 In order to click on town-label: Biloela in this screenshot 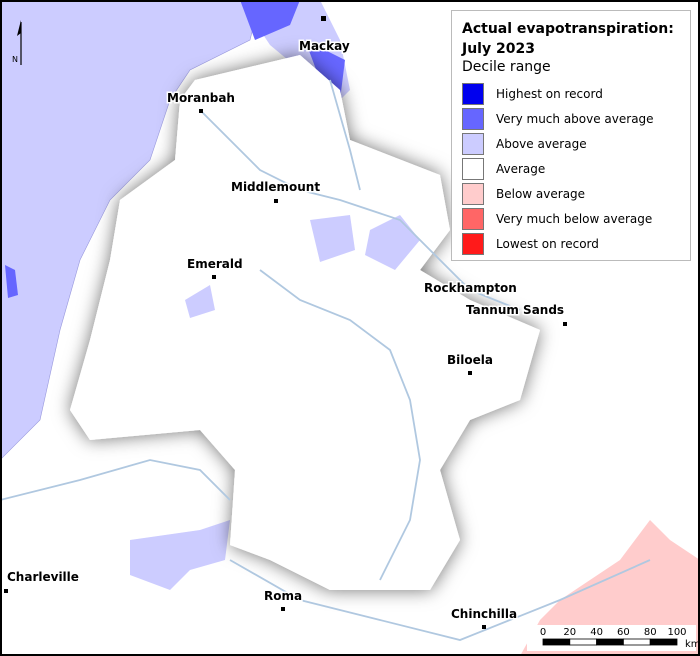, I will do `click(470, 360)`.